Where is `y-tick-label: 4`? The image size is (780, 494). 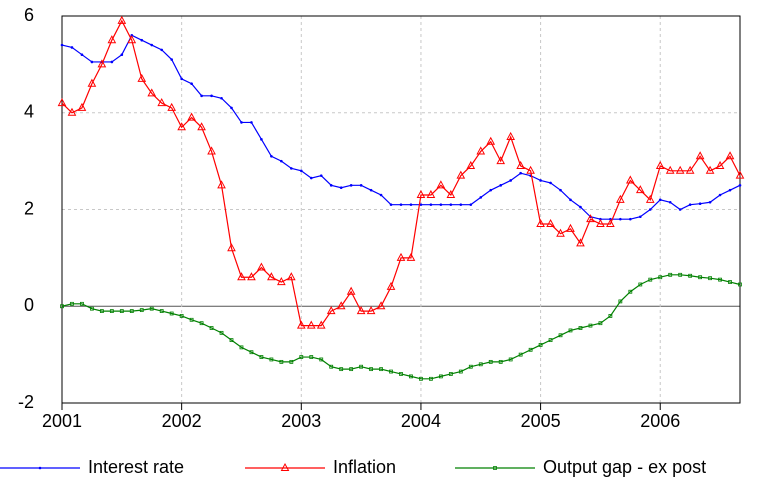
y-tick-label: 4 is located at coordinates (29, 112).